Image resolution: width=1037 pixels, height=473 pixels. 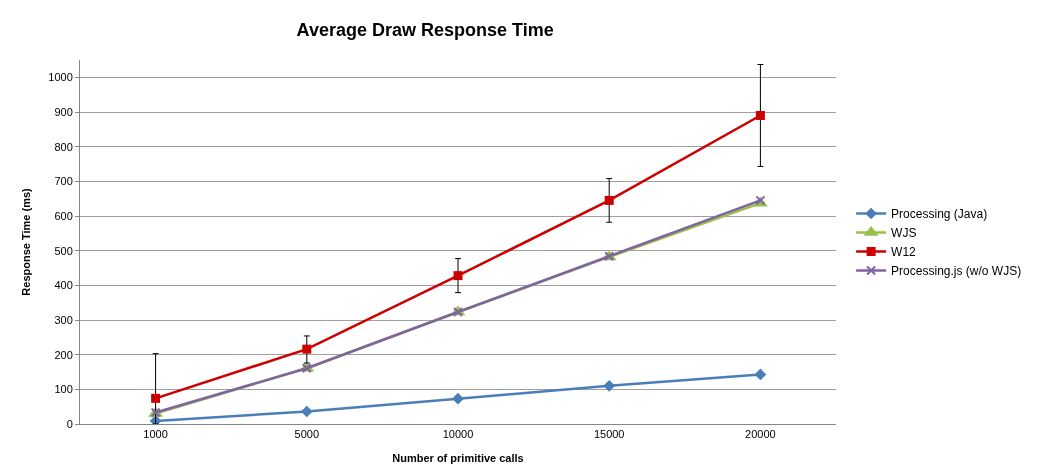 What do you see at coordinates (63, 215) in the screenshot?
I see `y-tick-label: 600` at bounding box center [63, 215].